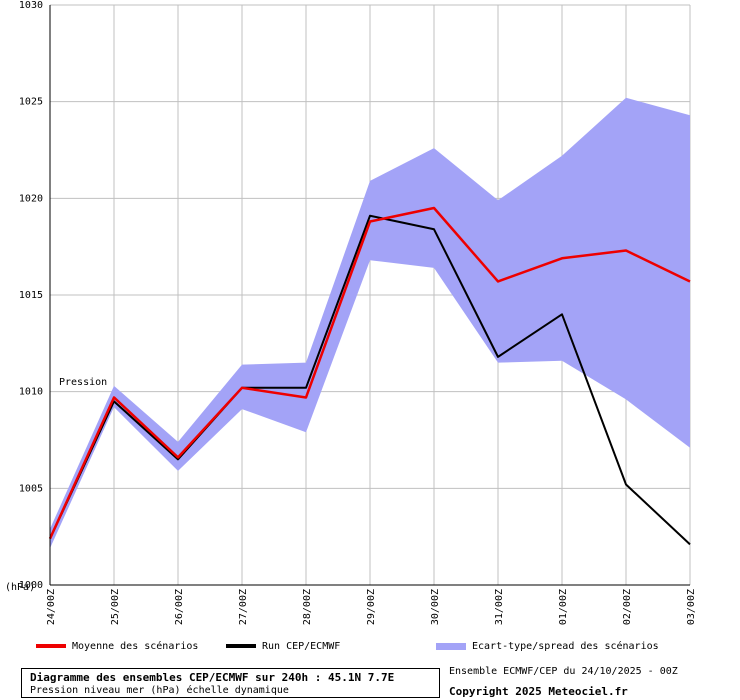  I want to click on legend-item-mean: Moyenne des scénarios, so click(117, 647).